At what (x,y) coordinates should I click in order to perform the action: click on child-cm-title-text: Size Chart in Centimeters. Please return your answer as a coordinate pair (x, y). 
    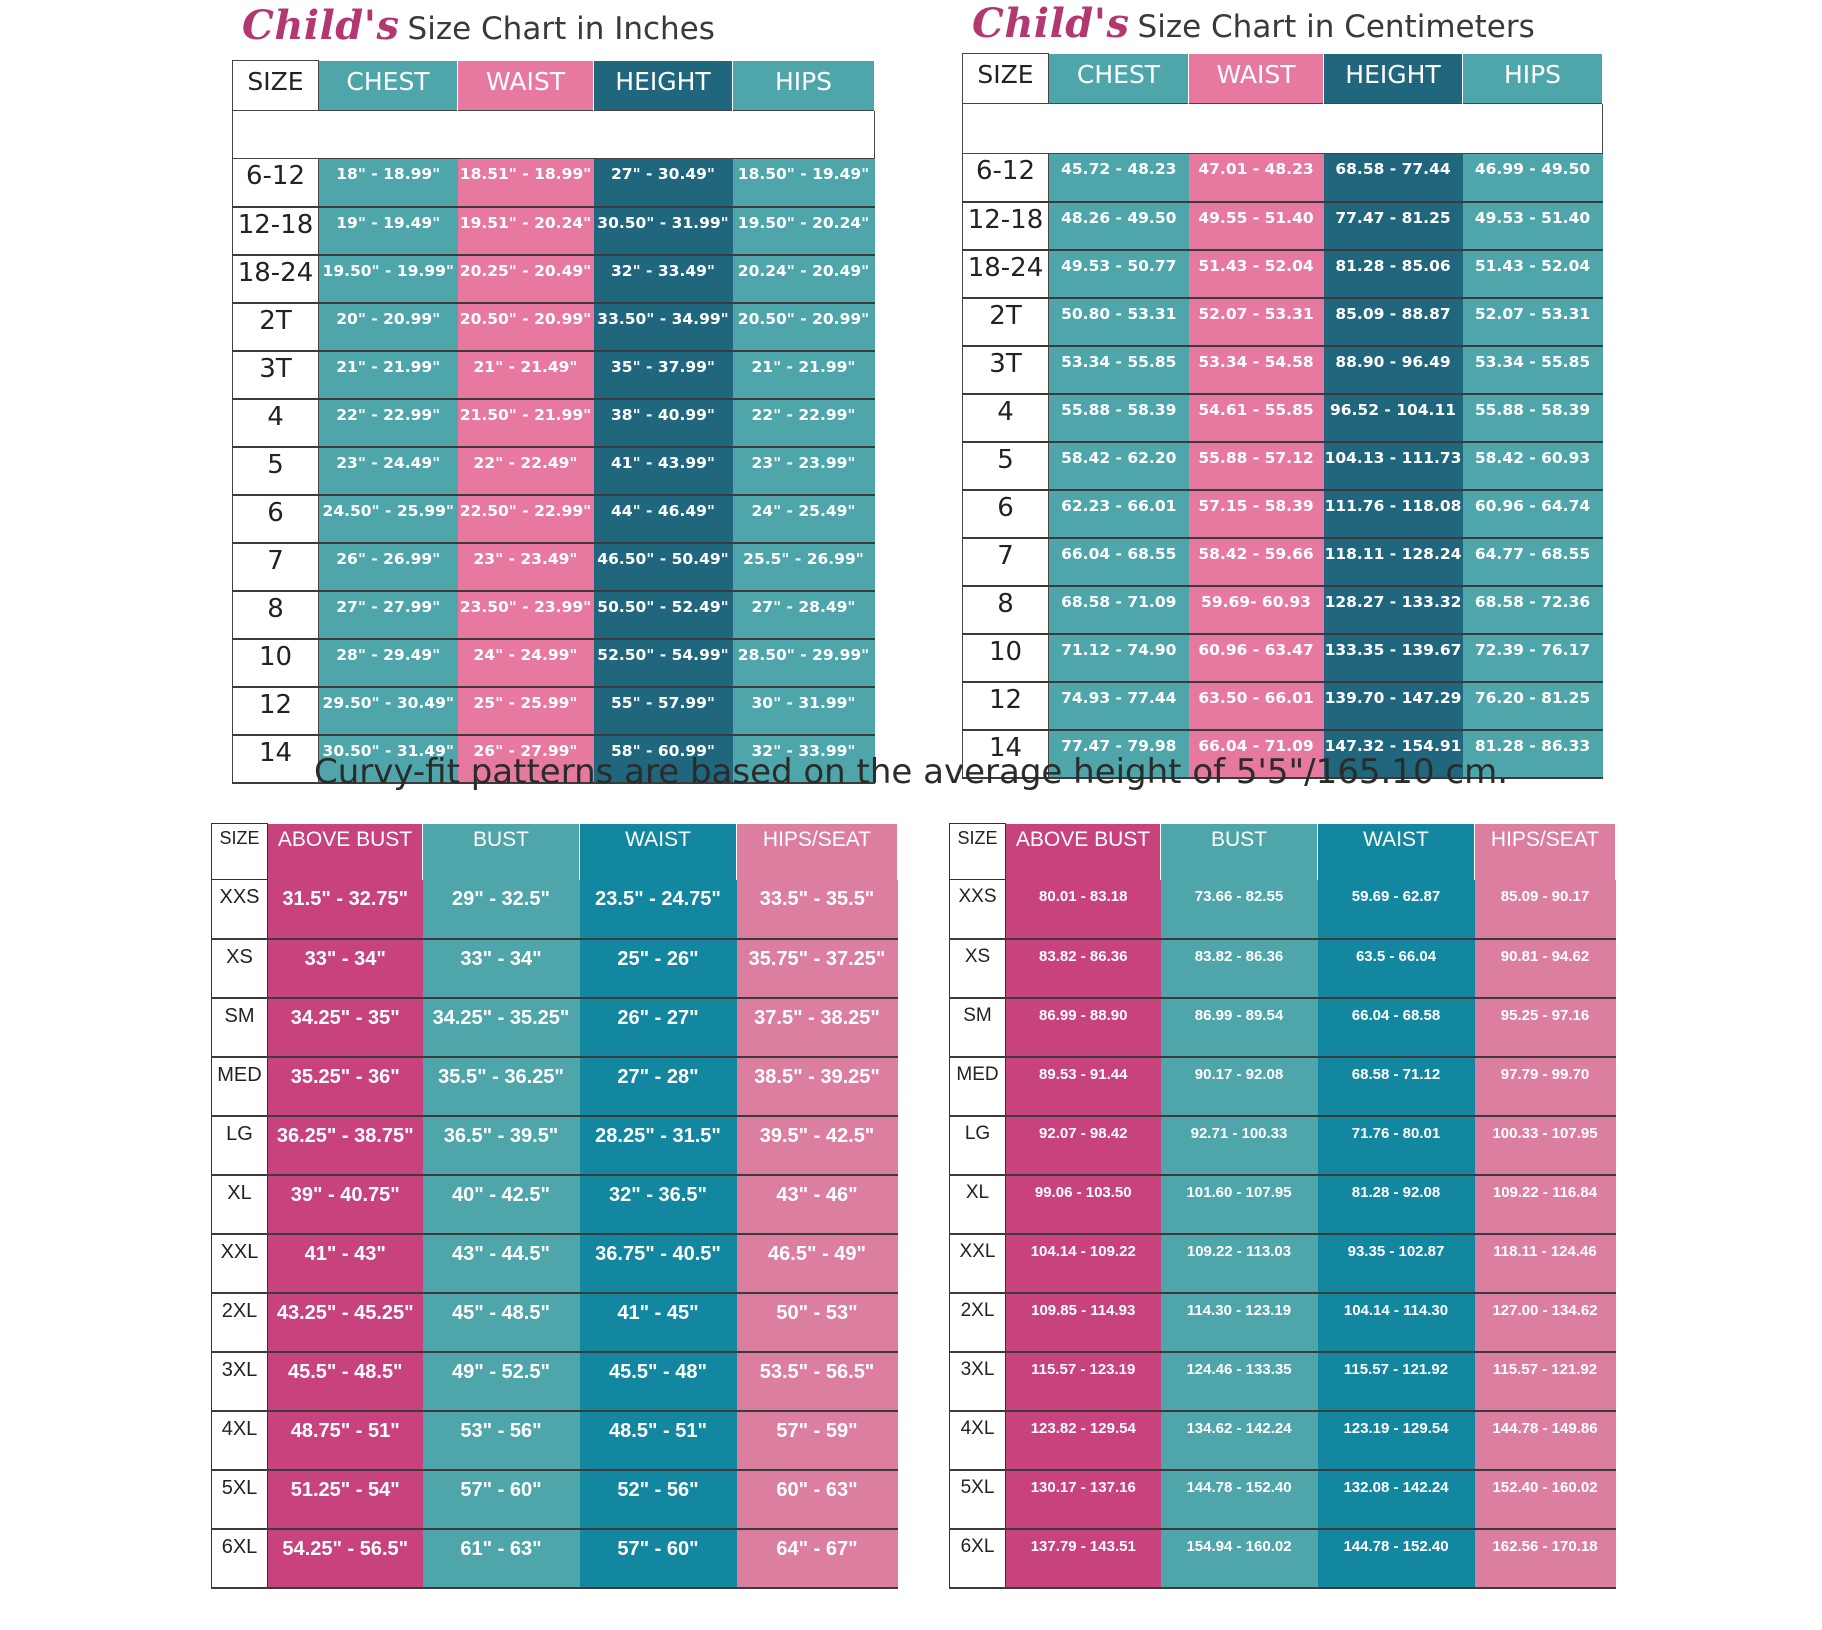
    Looking at the image, I should click on (1336, 27).